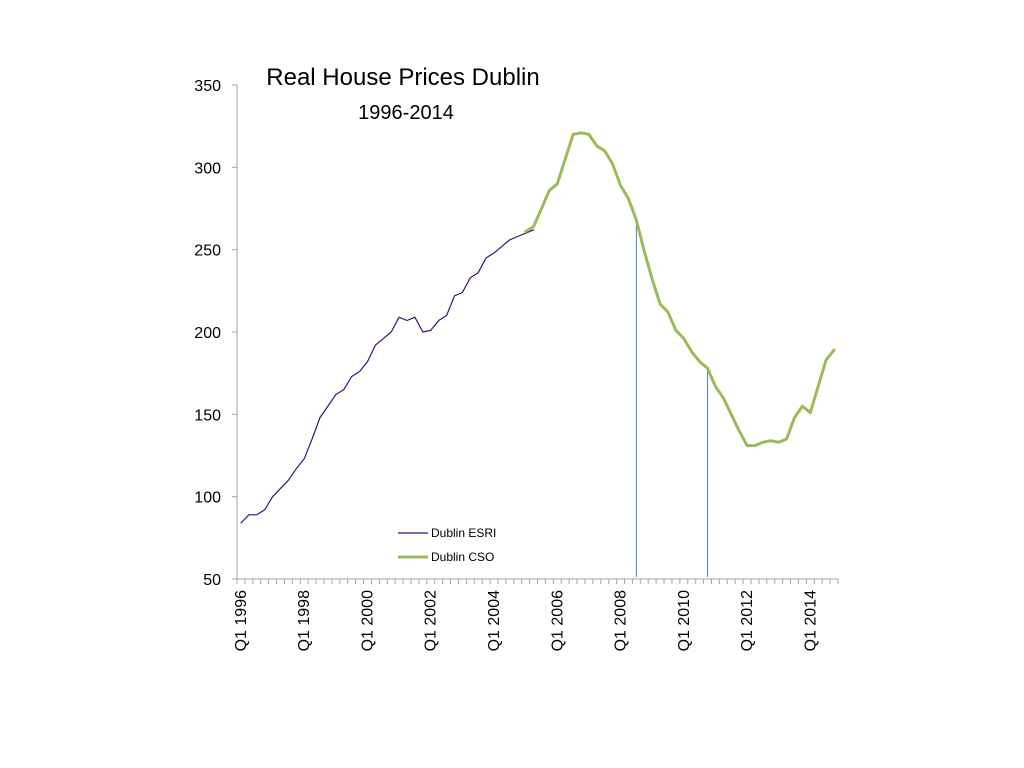  Describe the element at coordinates (672, 398) in the screenshot. I see `vertical-markers` at that location.